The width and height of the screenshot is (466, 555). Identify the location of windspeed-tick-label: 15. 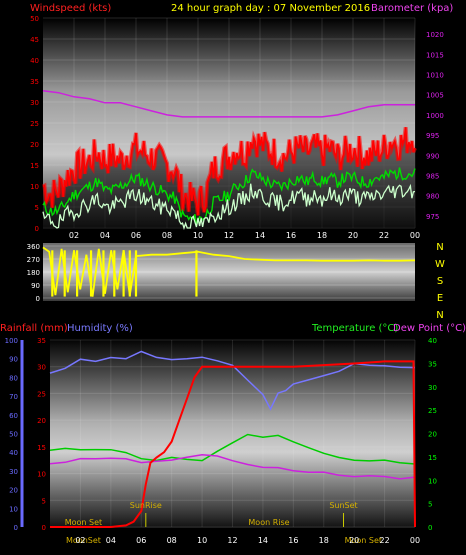
(34, 166).